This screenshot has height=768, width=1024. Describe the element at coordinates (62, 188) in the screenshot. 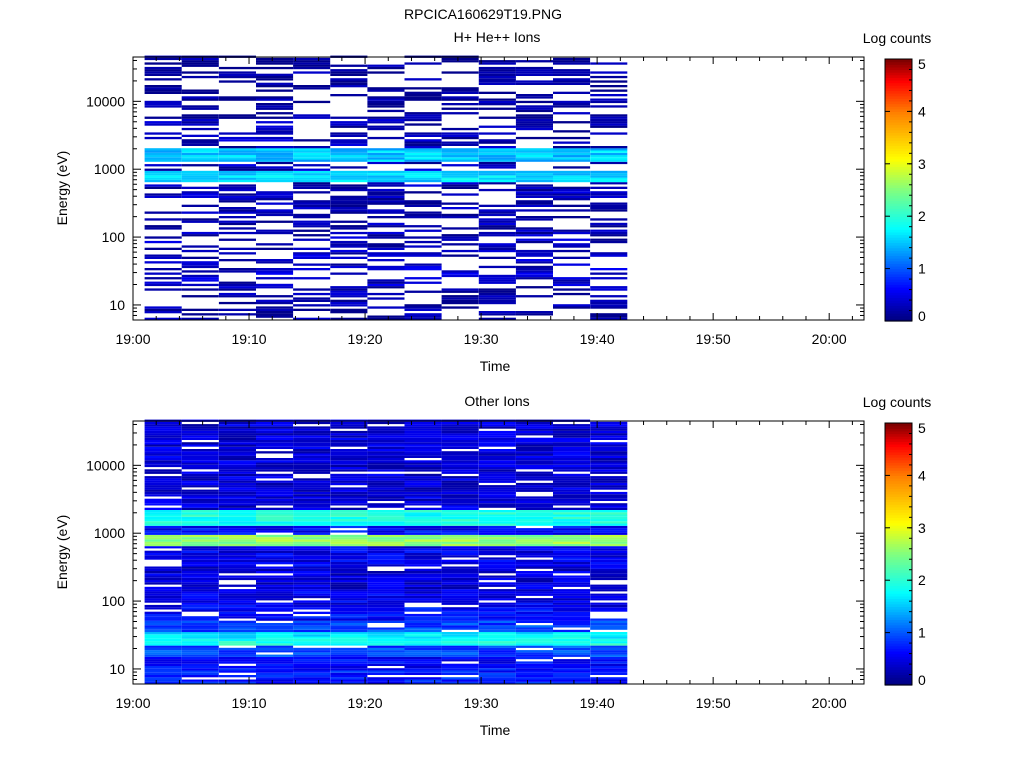

I see `y-axis-label: Energy (eV)` at that location.